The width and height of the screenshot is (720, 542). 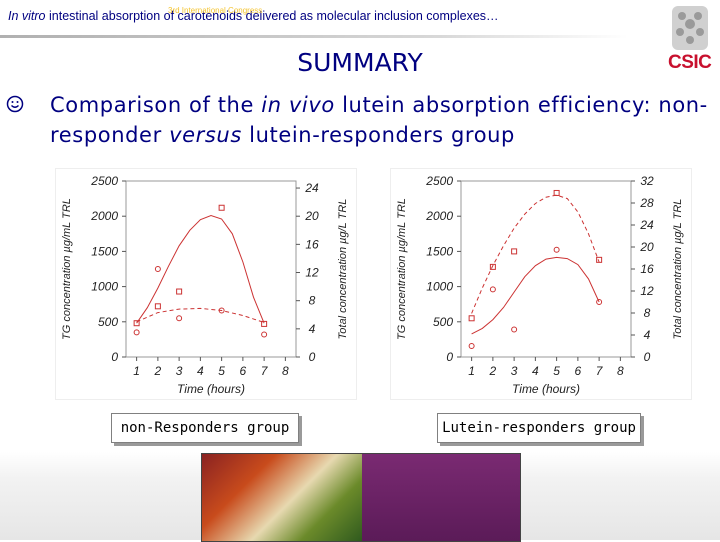 What do you see at coordinates (15, 106) in the screenshot?
I see `smiley-icon` at bounding box center [15, 106].